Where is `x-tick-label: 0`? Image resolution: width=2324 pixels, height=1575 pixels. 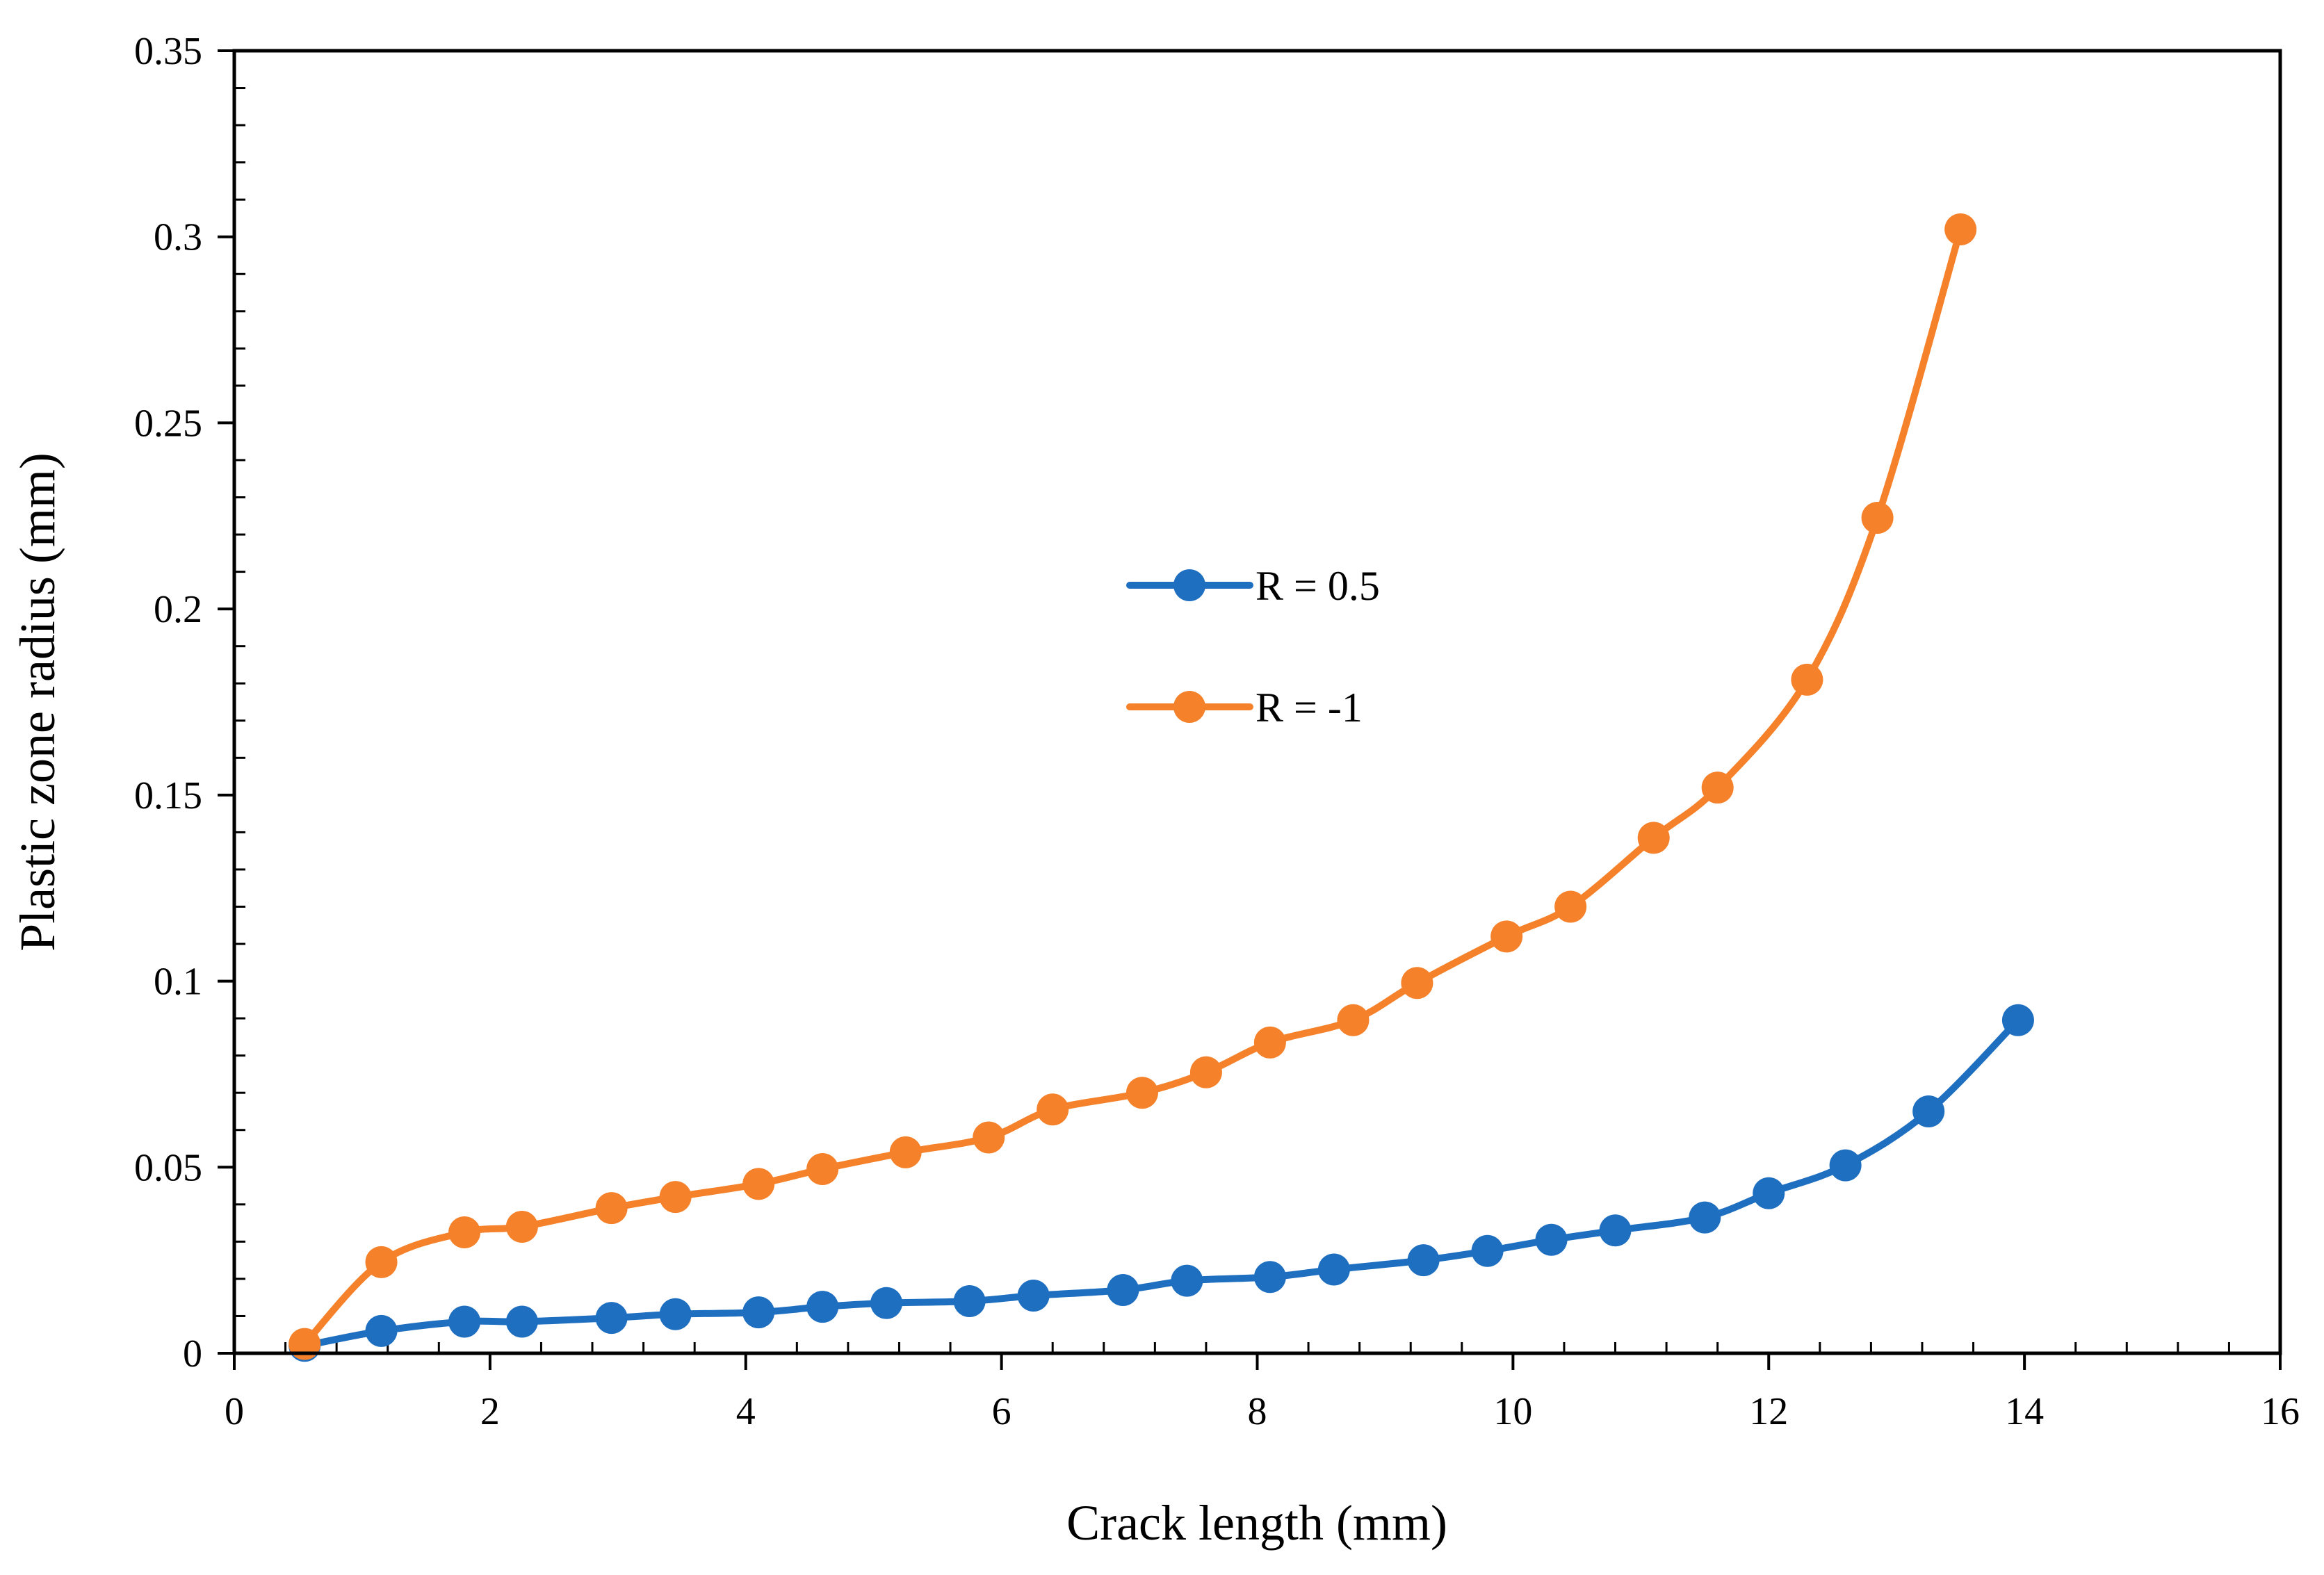 x-tick-label: 0 is located at coordinates (234, 1411).